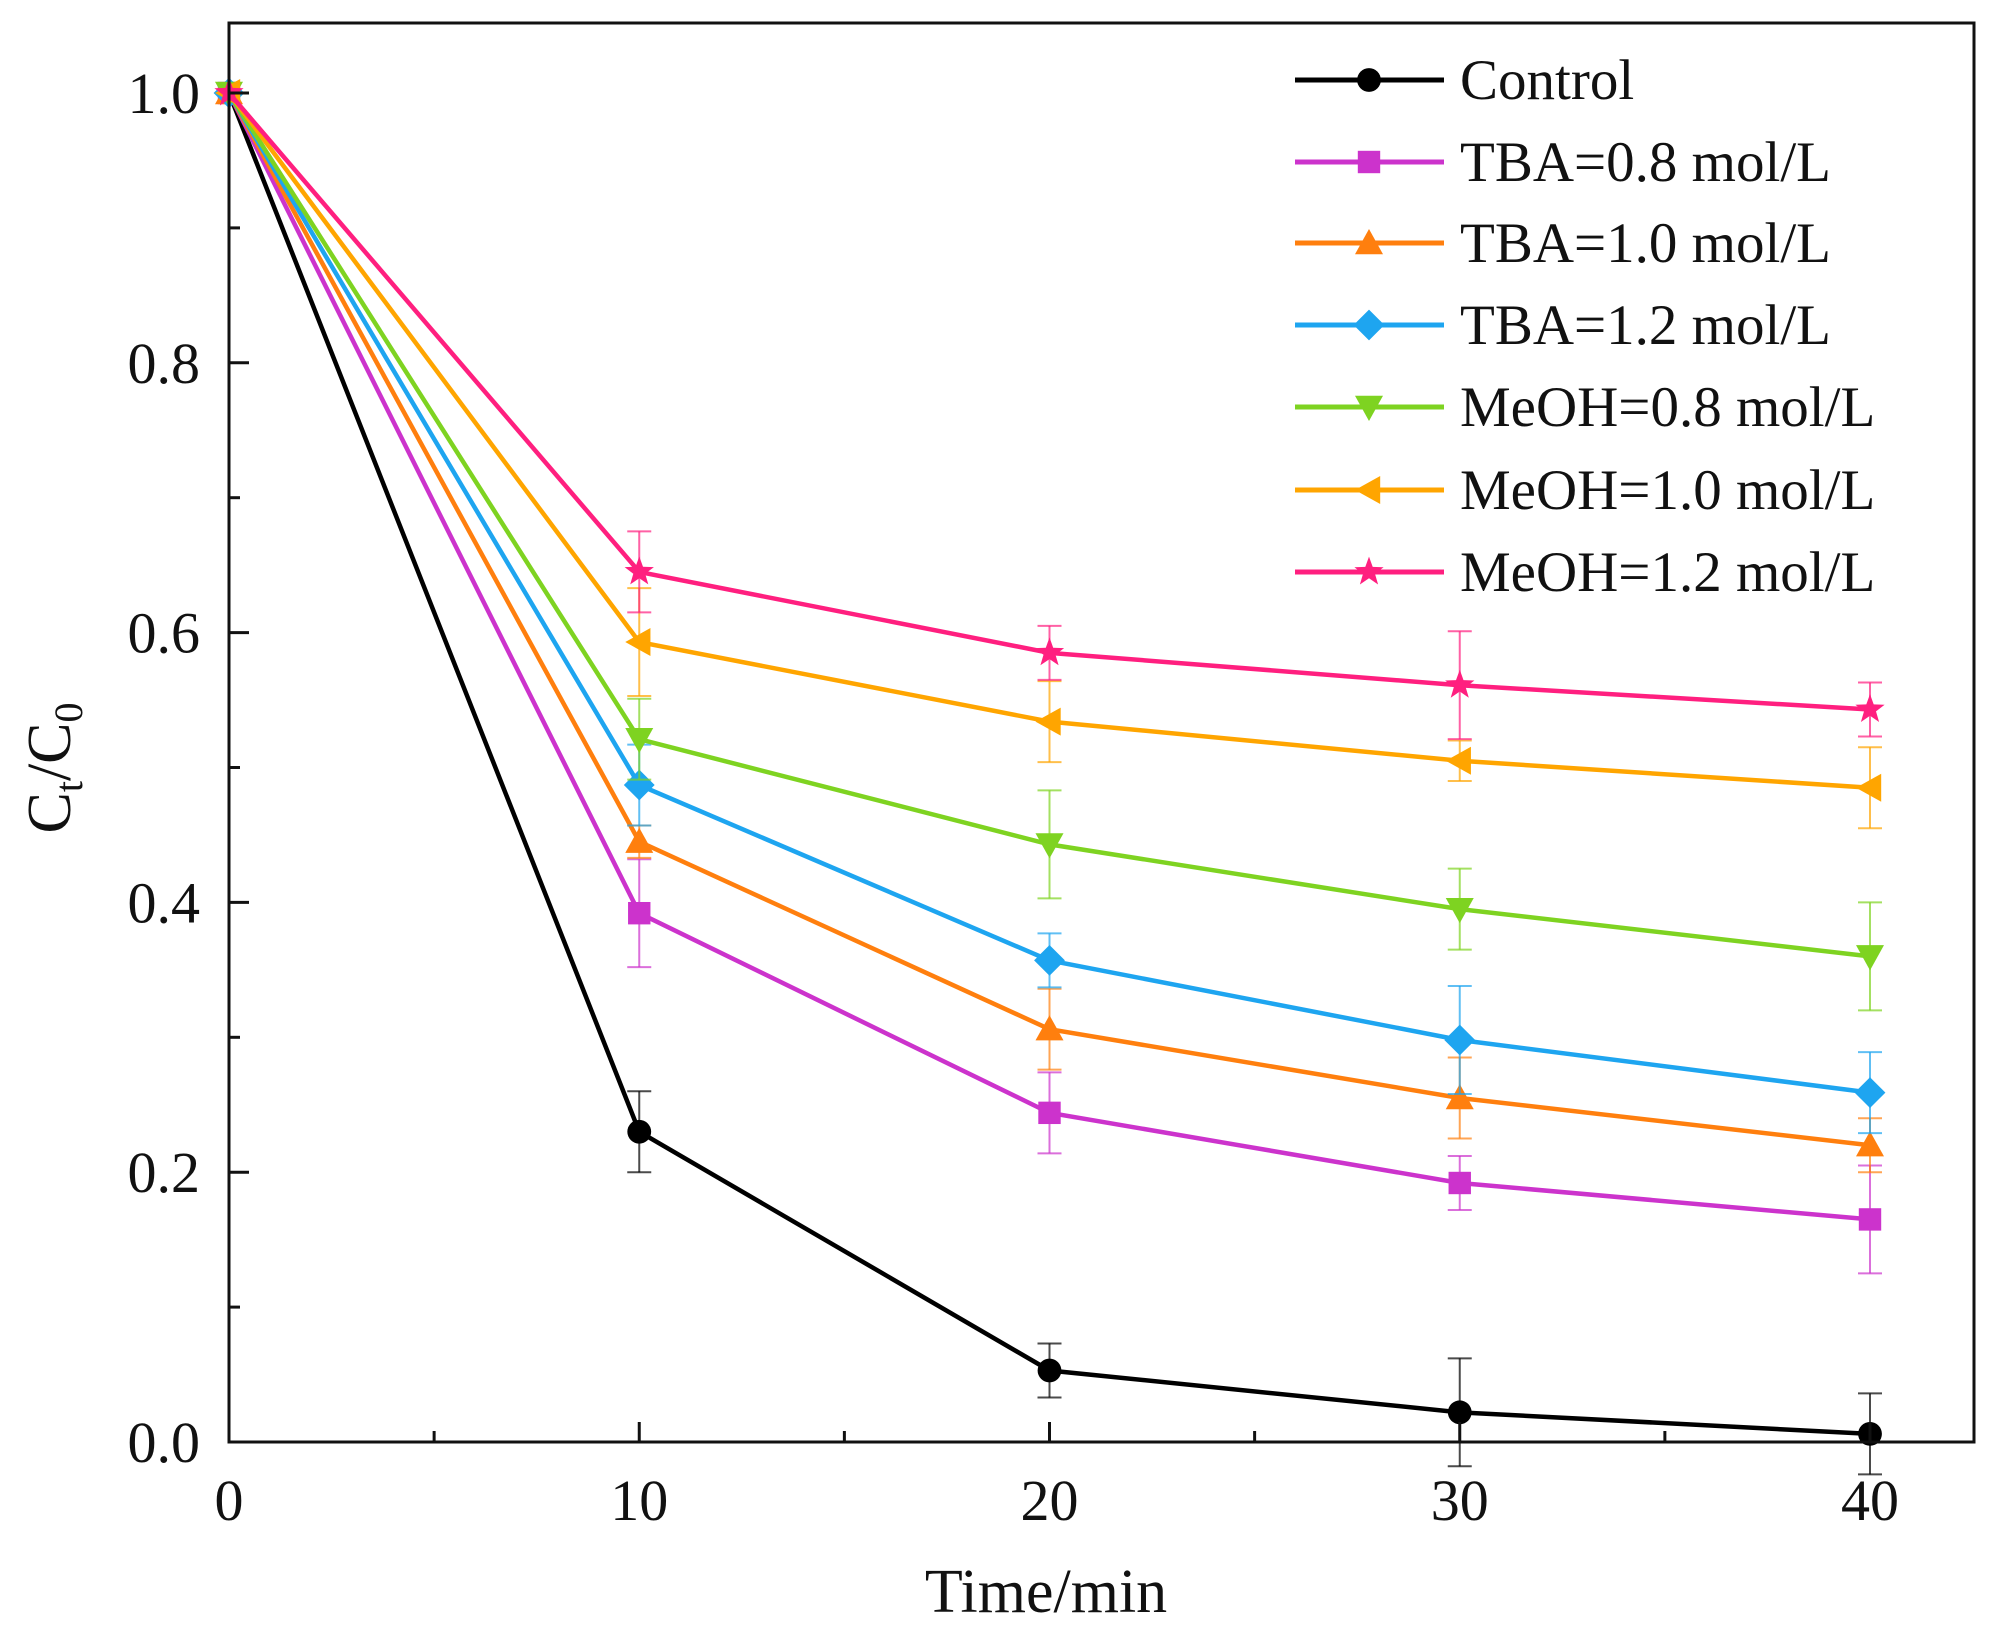 The width and height of the screenshot is (1995, 1638). What do you see at coordinates (164, 363) in the screenshot?
I see `y-tick-label: 0.8` at bounding box center [164, 363].